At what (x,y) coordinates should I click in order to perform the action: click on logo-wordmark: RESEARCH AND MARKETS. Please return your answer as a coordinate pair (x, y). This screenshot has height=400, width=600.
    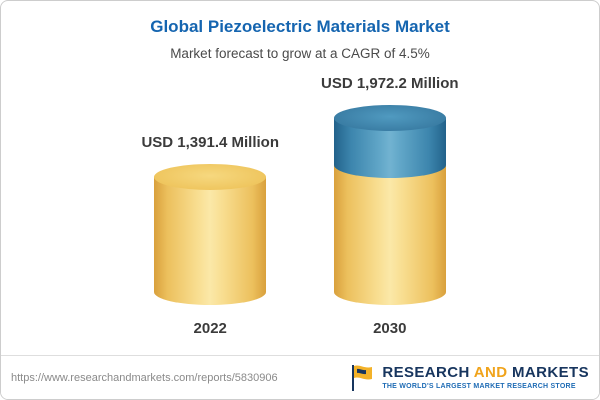
    Looking at the image, I should click on (485, 372).